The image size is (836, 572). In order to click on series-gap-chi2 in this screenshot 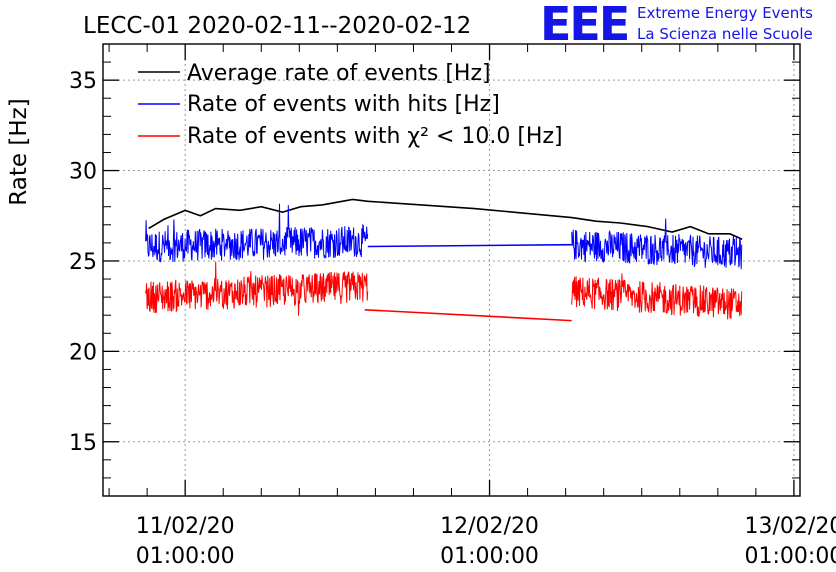, I will do `click(468, 315)`.